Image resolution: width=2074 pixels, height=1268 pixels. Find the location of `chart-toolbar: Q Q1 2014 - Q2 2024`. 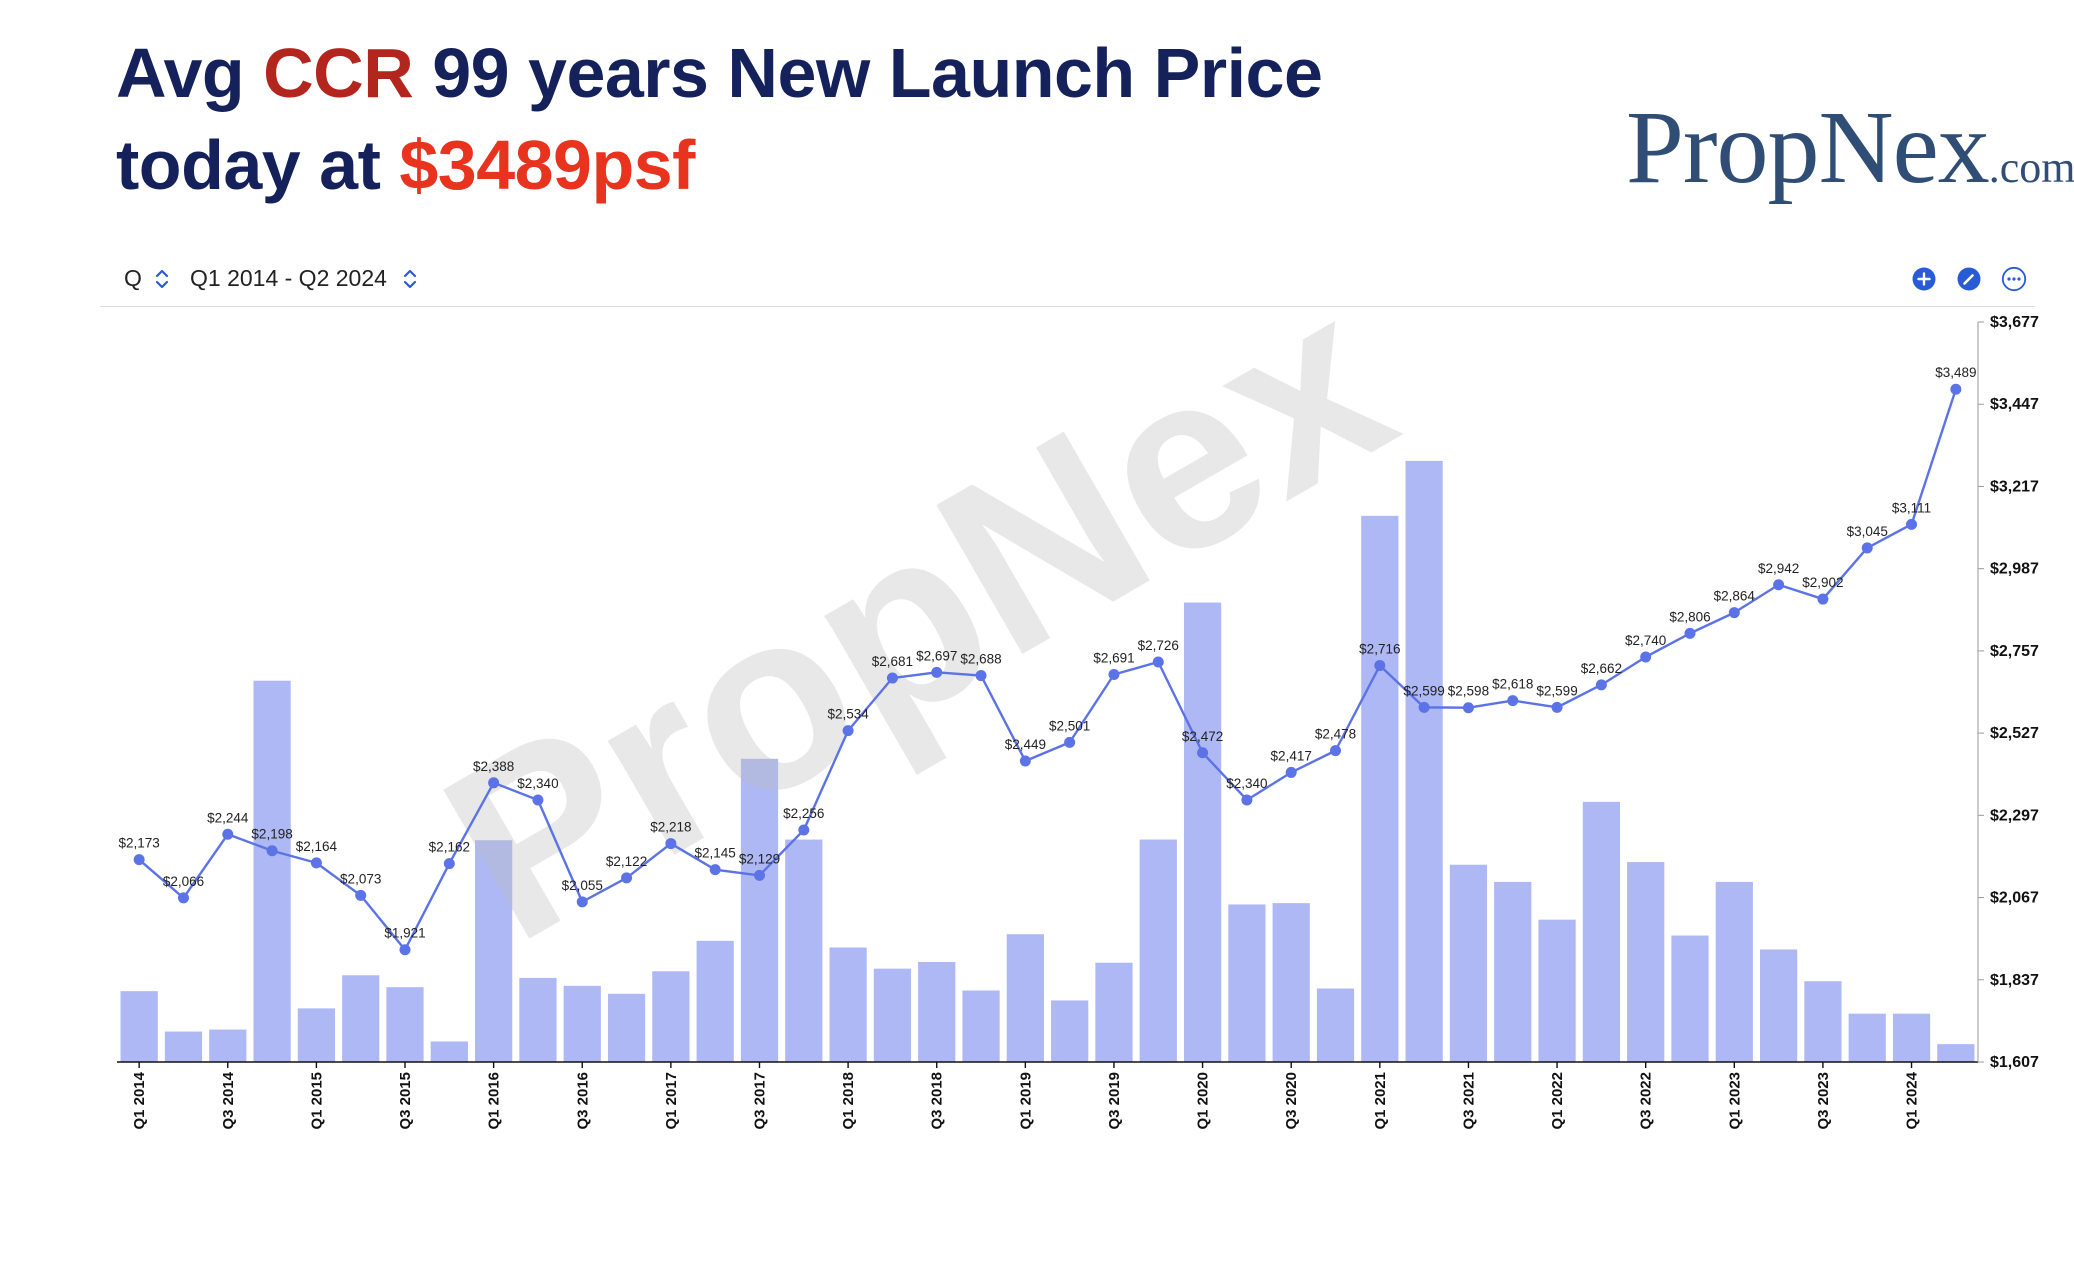

chart-toolbar: Q Q1 2014 - Q2 2024 is located at coordinates (1067, 278).